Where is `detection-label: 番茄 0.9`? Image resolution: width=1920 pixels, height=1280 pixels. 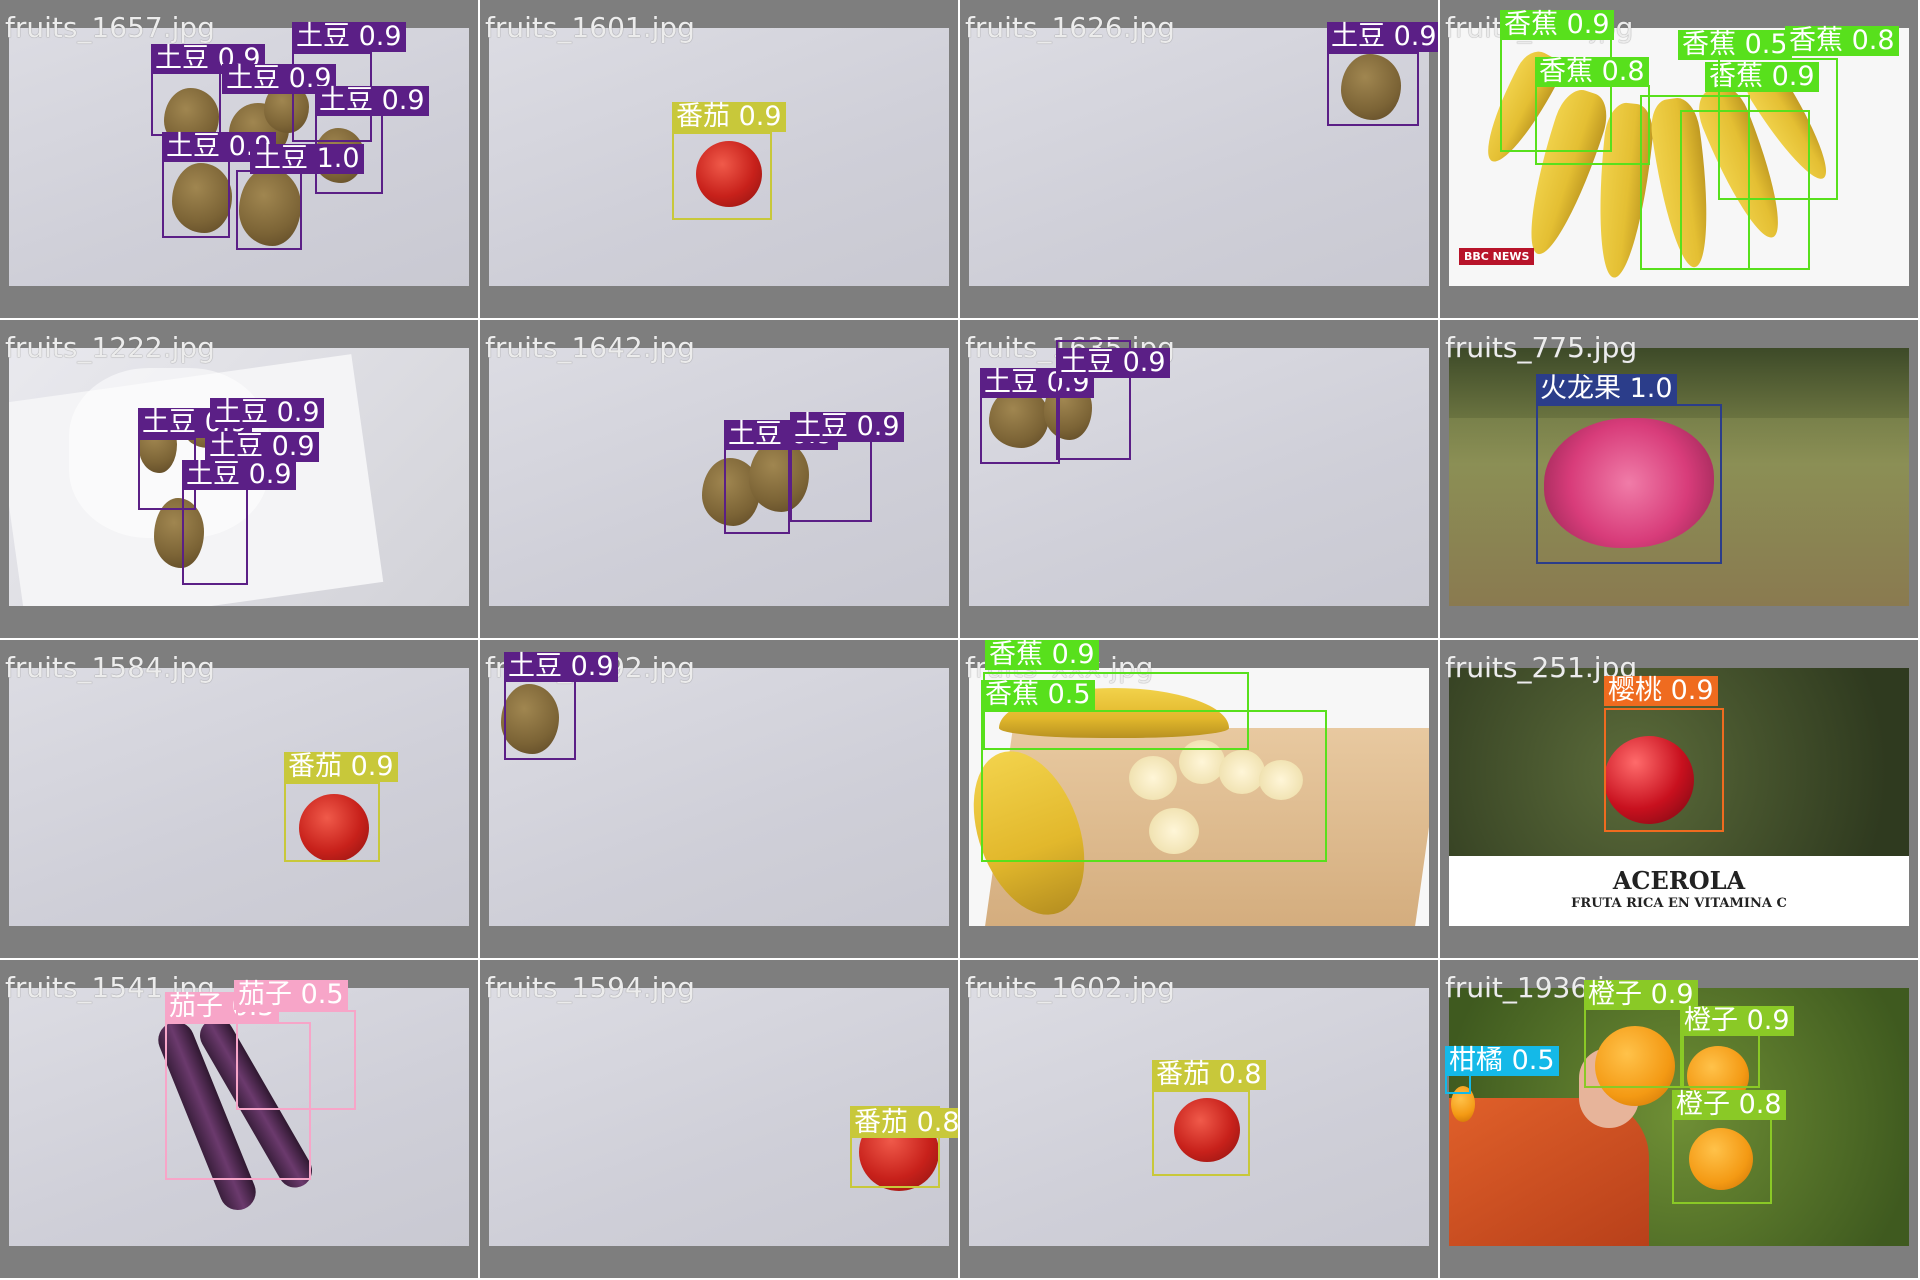
detection-label: 番茄 0.9 is located at coordinates (341, 767).